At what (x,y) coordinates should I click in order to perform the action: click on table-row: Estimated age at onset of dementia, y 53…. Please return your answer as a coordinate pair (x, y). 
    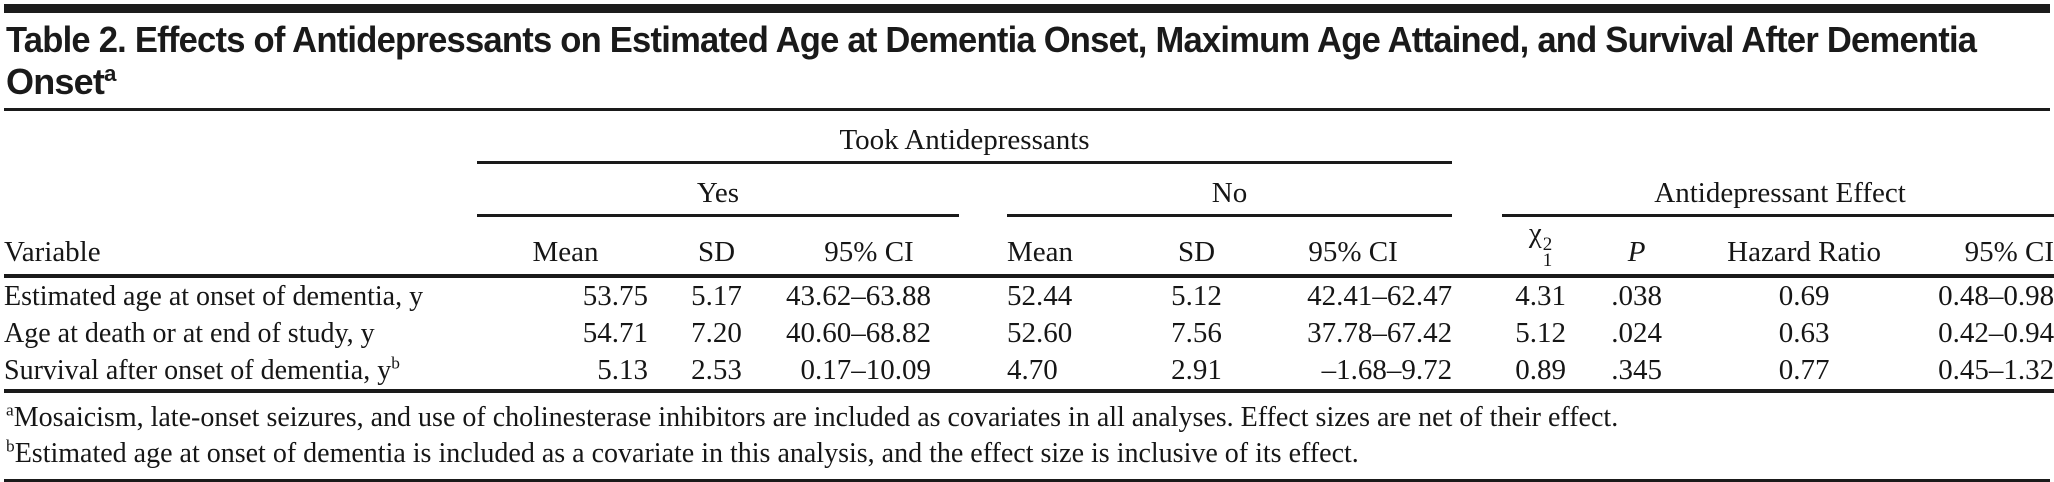
    Looking at the image, I should click on (1029, 295).